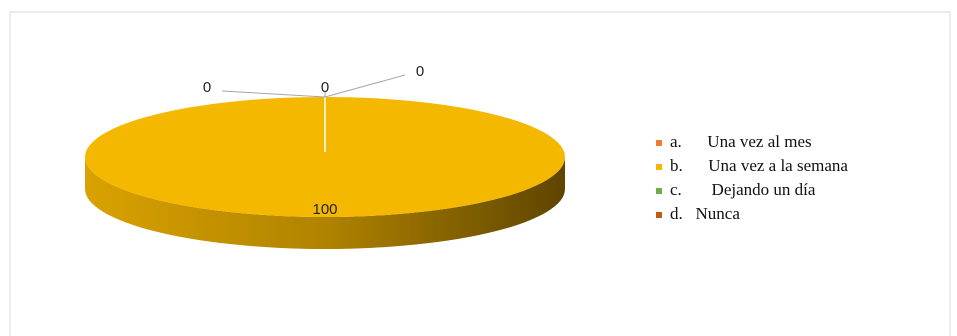  I want to click on legend-label: d. Nunca, so click(705, 213).